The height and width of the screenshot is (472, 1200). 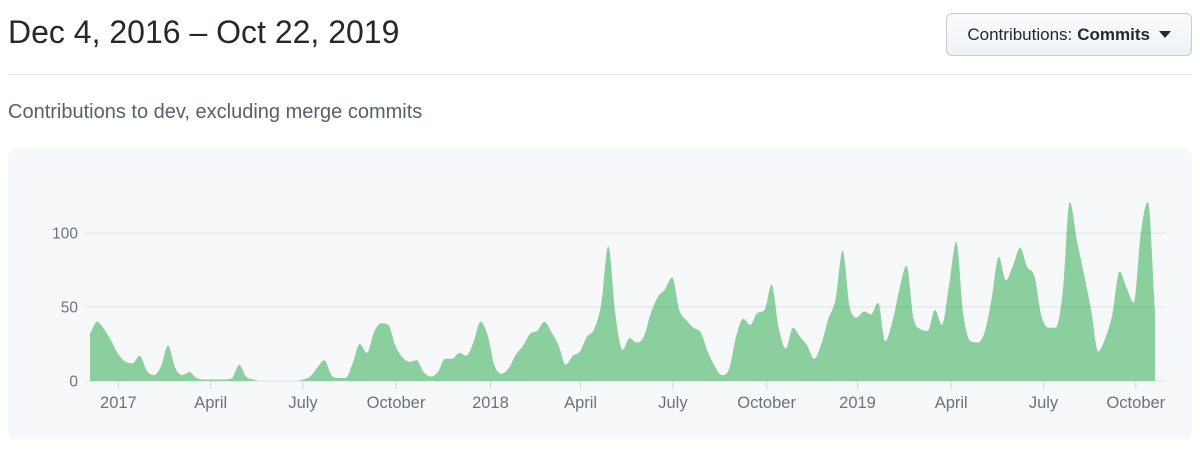 What do you see at coordinates (303, 403) in the screenshot?
I see `x-axis-label-2: July` at bounding box center [303, 403].